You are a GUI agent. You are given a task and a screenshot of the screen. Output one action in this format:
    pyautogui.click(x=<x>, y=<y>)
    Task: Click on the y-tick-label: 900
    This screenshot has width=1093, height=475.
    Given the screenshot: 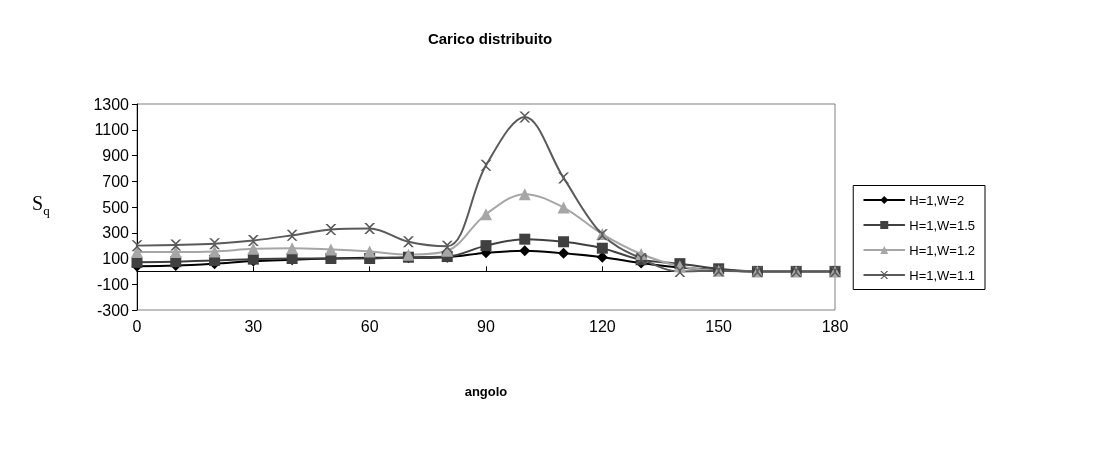 What is the action you would take?
    pyautogui.click(x=116, y=155)
    